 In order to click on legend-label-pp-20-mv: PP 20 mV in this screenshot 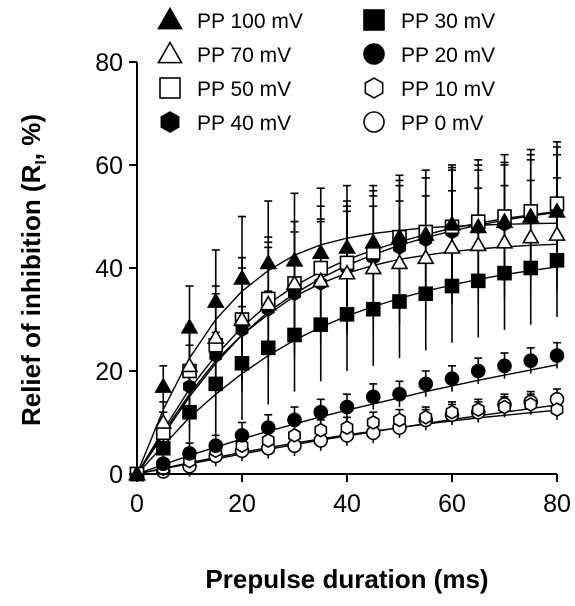, I will do `click(448, 55)`.